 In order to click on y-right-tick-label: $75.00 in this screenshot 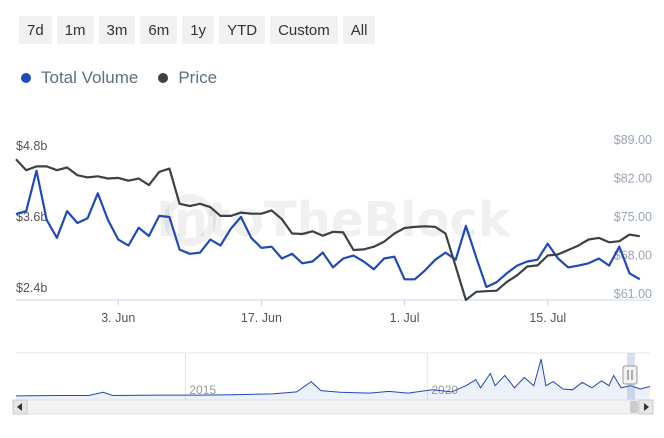, I will do `click(633, 217)`.